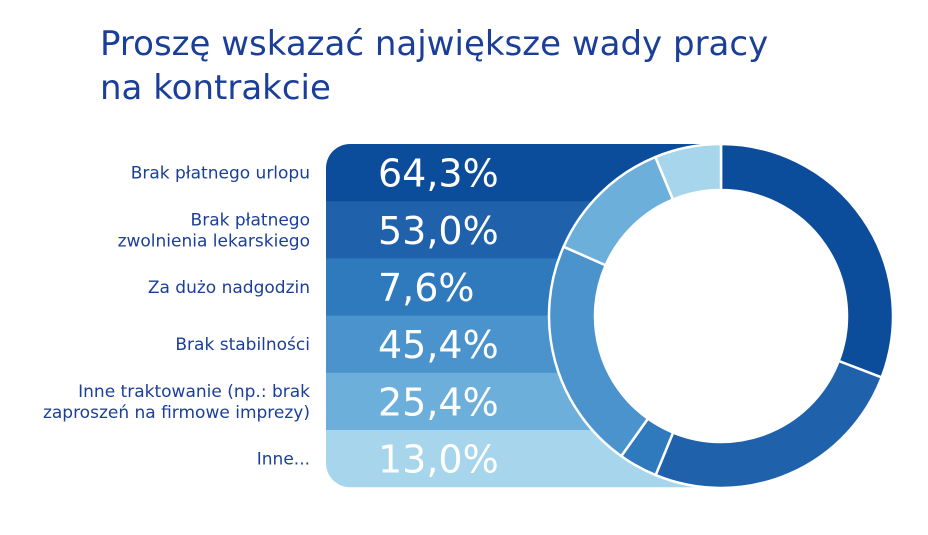  I want to click on category-label-3: Za dużo nadgodzin, so click(229, 288).